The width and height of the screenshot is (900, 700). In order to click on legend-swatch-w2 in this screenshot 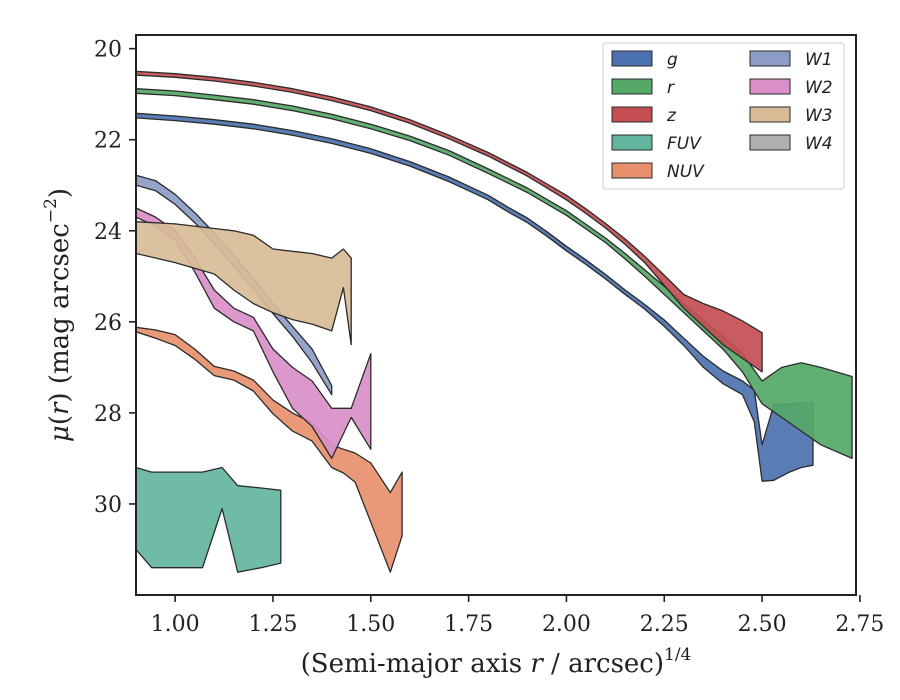, I will do `click(770, 86)`.